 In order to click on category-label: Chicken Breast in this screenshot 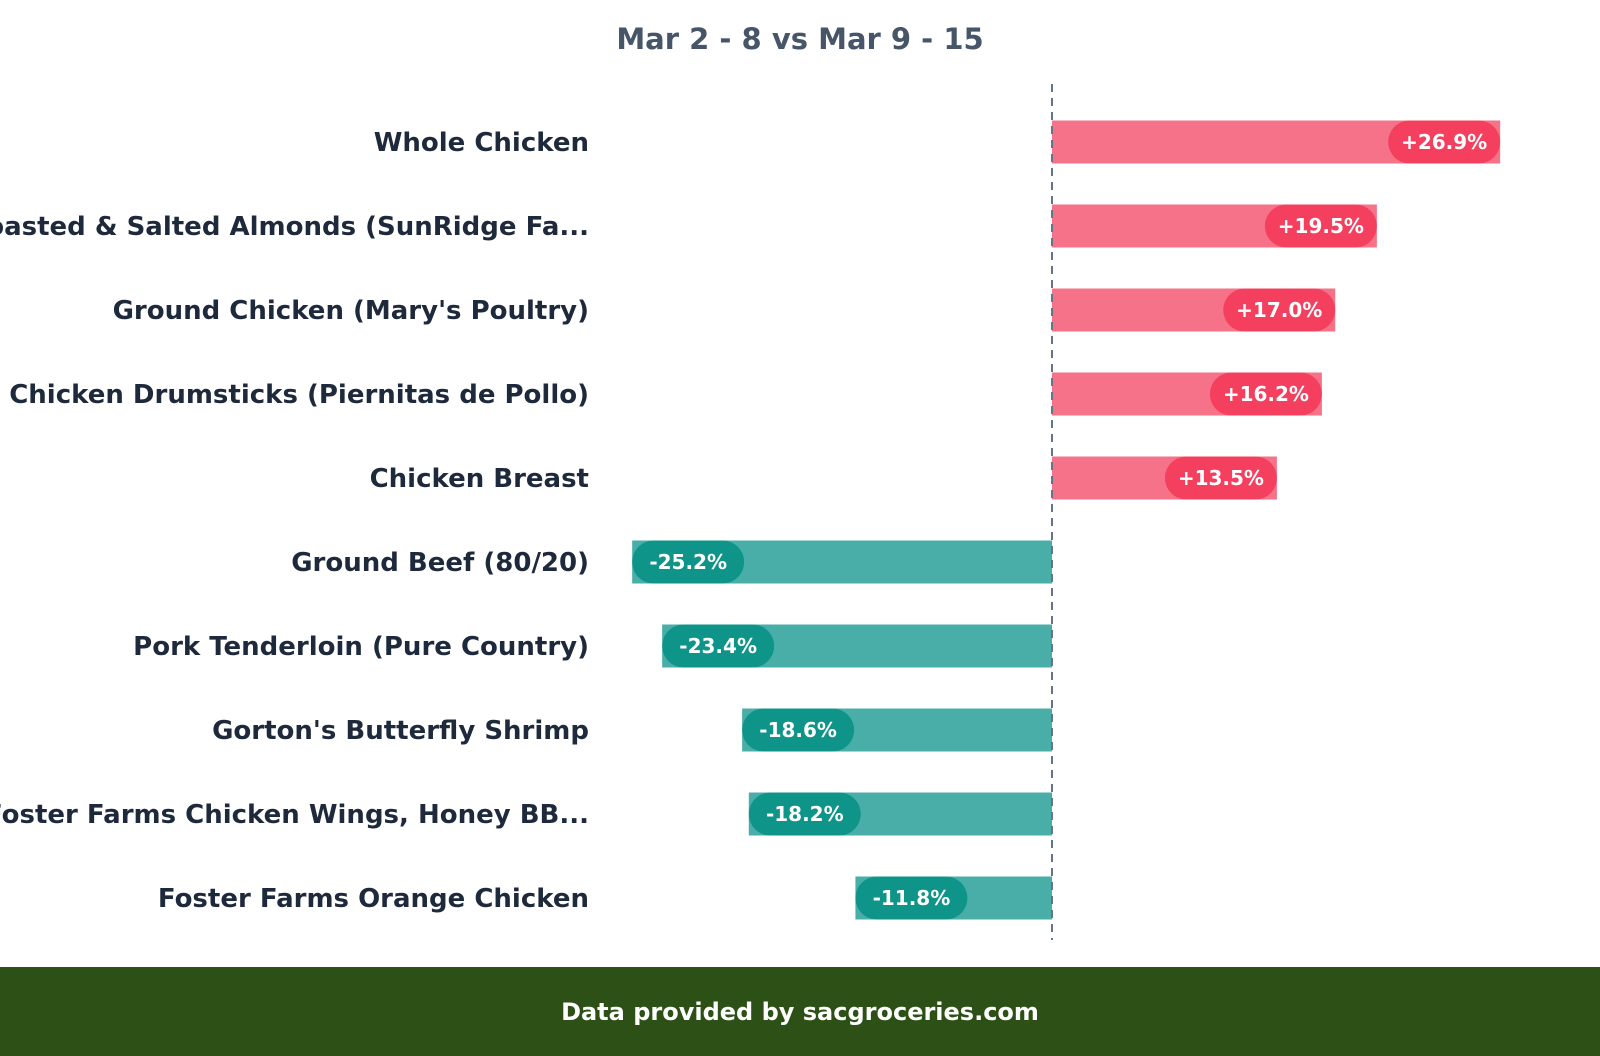, I will do `click(479, 479)`.